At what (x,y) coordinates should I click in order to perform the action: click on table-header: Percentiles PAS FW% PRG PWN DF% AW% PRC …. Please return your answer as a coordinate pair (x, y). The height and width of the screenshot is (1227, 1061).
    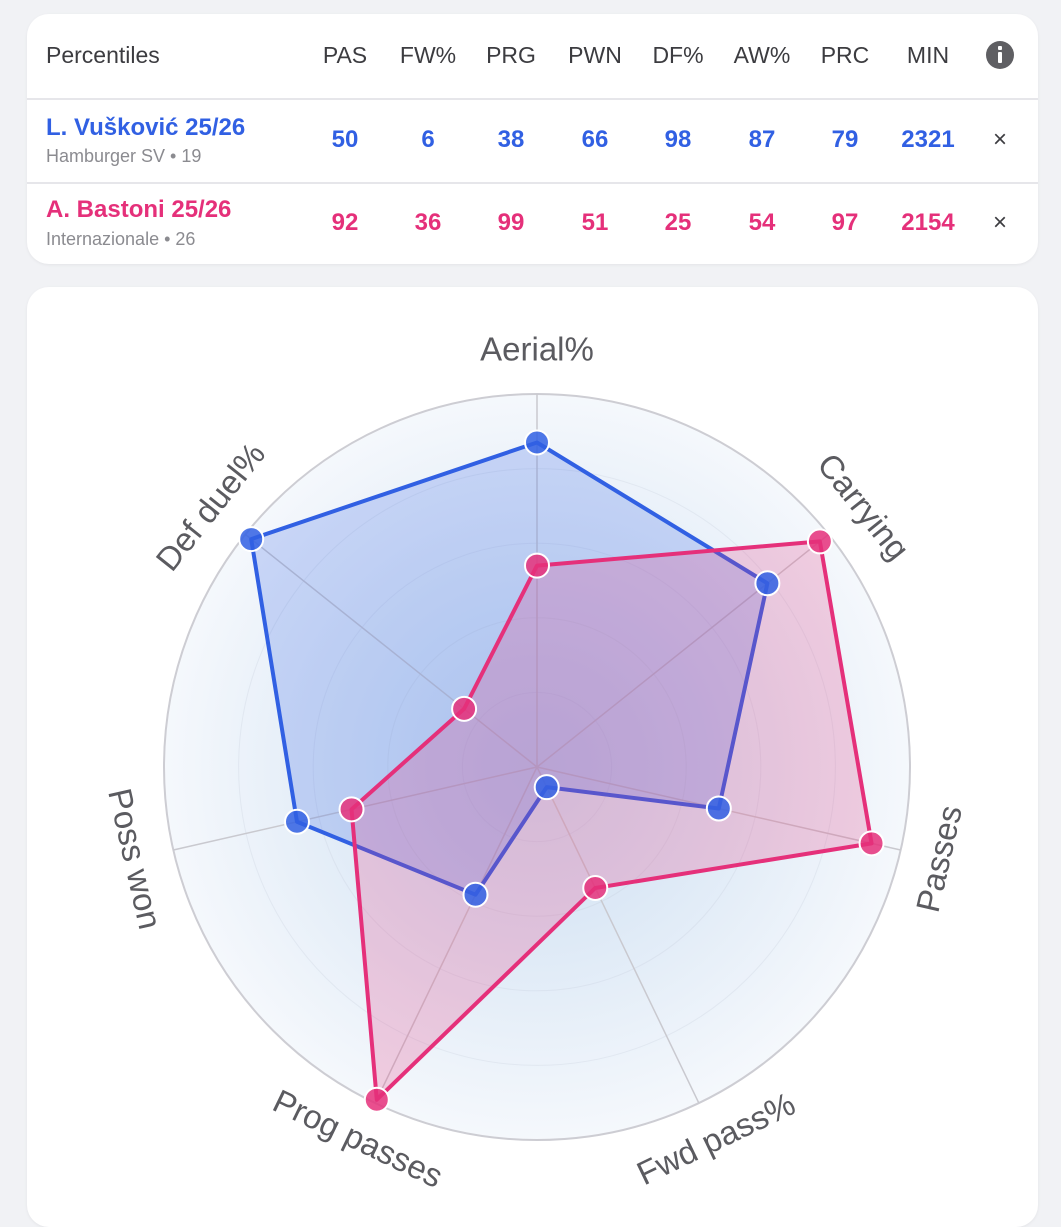
    Looking at the image, I should click on (532, 57).